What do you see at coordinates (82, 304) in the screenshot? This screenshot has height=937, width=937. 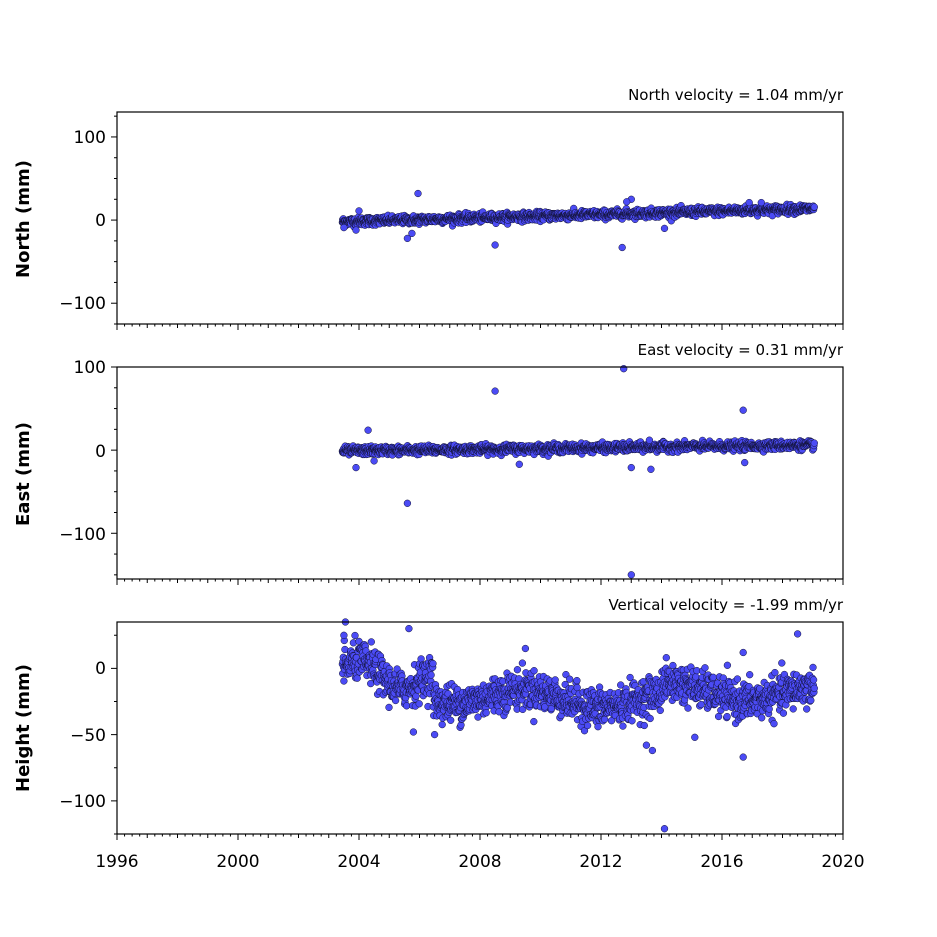 I see `north-y-tick-label: −100` at bounding box center [82, 304].